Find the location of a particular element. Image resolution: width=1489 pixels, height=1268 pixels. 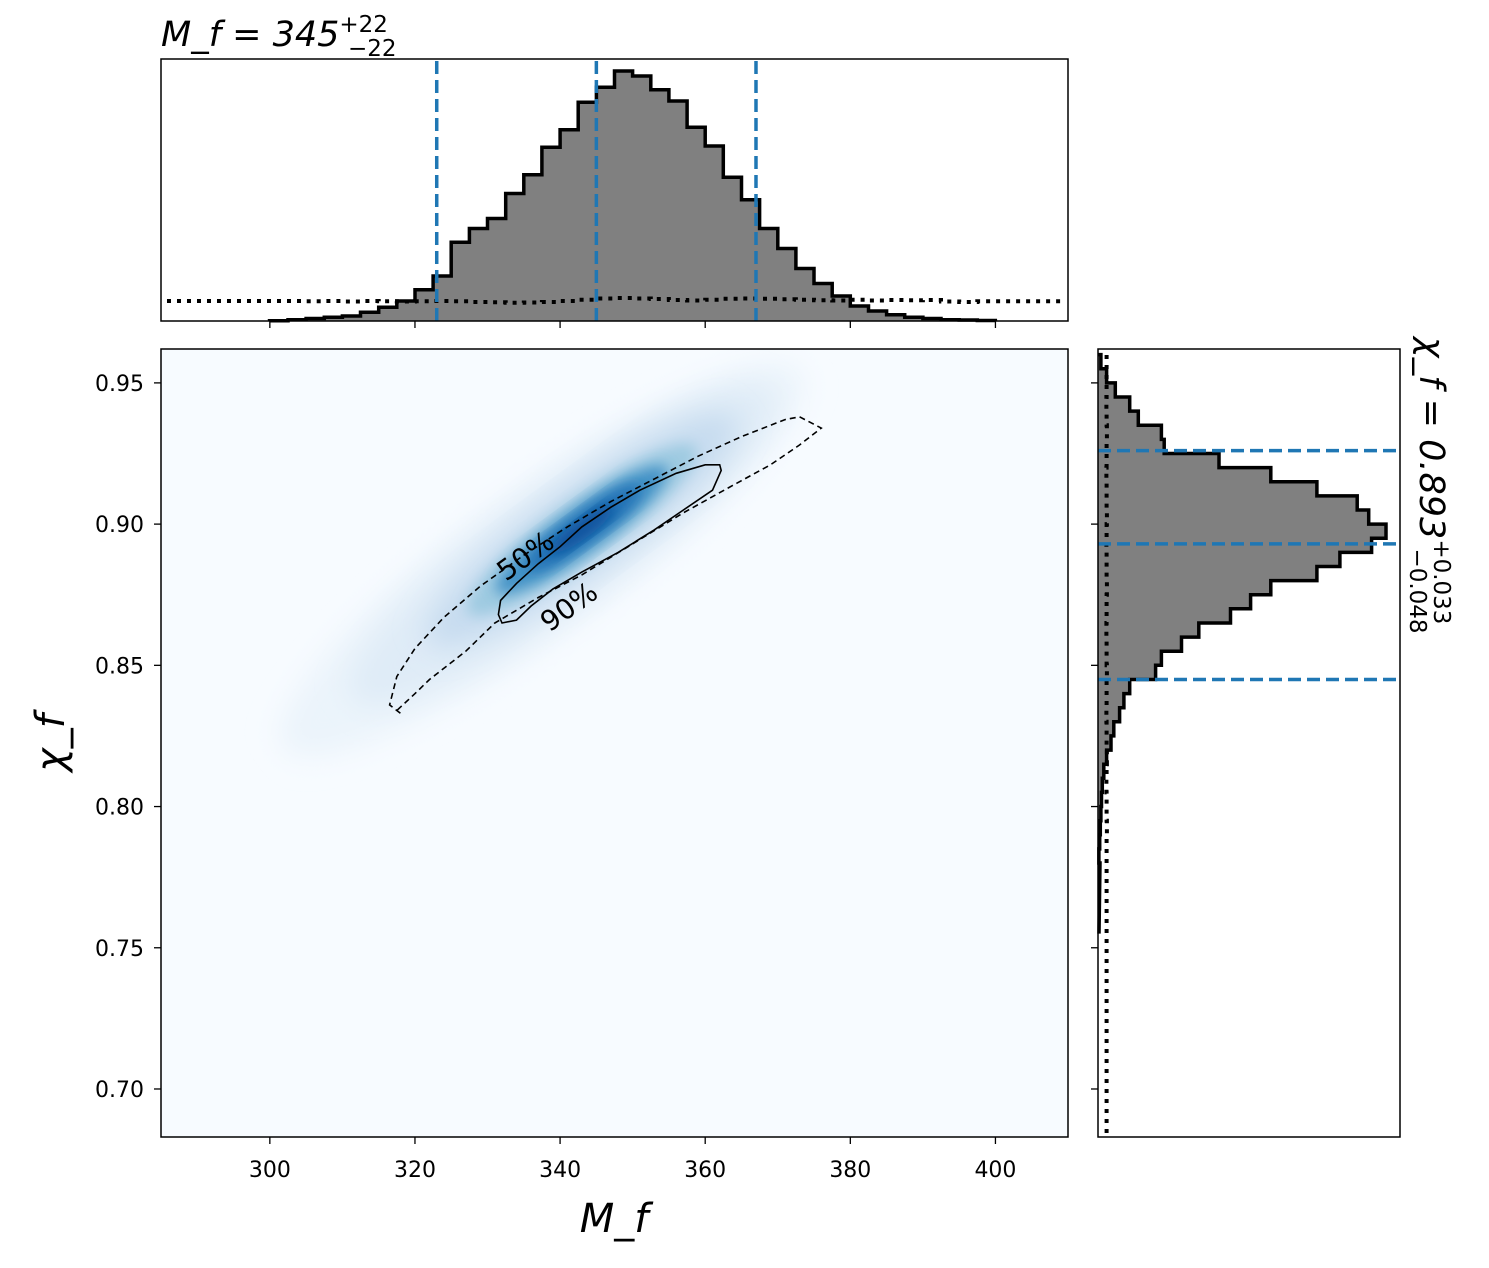

y-tick-label: 0.95 is located at coordinates (119, 384).